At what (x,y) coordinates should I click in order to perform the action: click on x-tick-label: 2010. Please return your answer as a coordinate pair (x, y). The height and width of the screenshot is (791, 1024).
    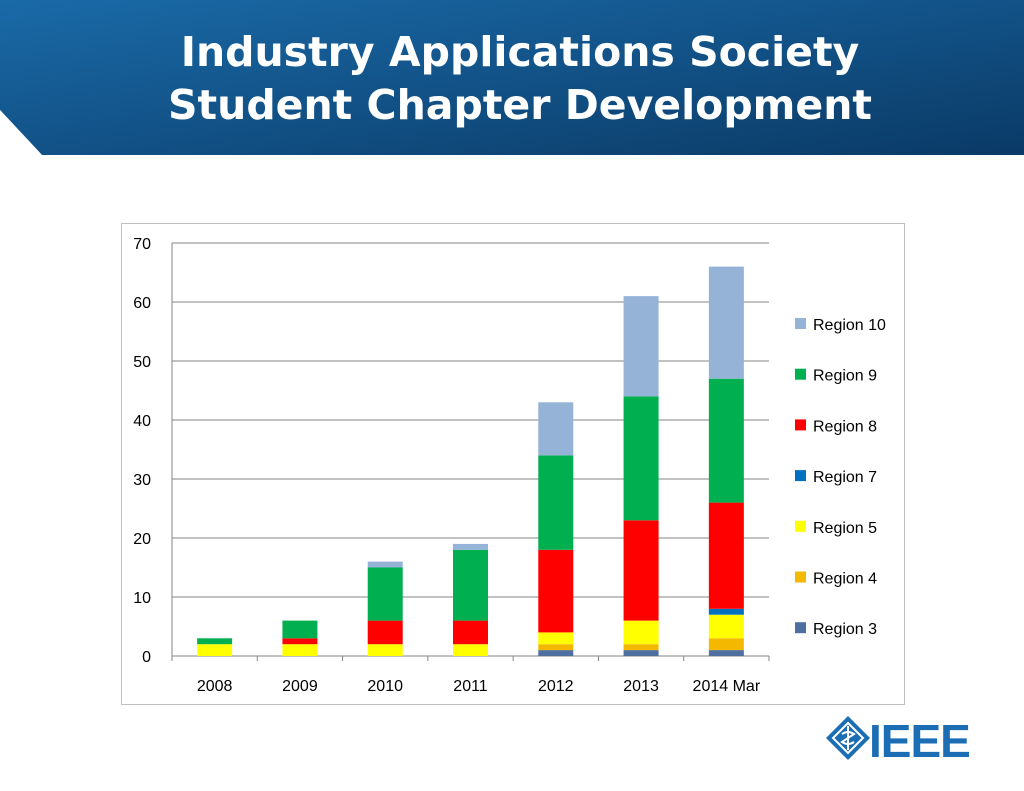
    Looking at the image, I should click on (385, 686).